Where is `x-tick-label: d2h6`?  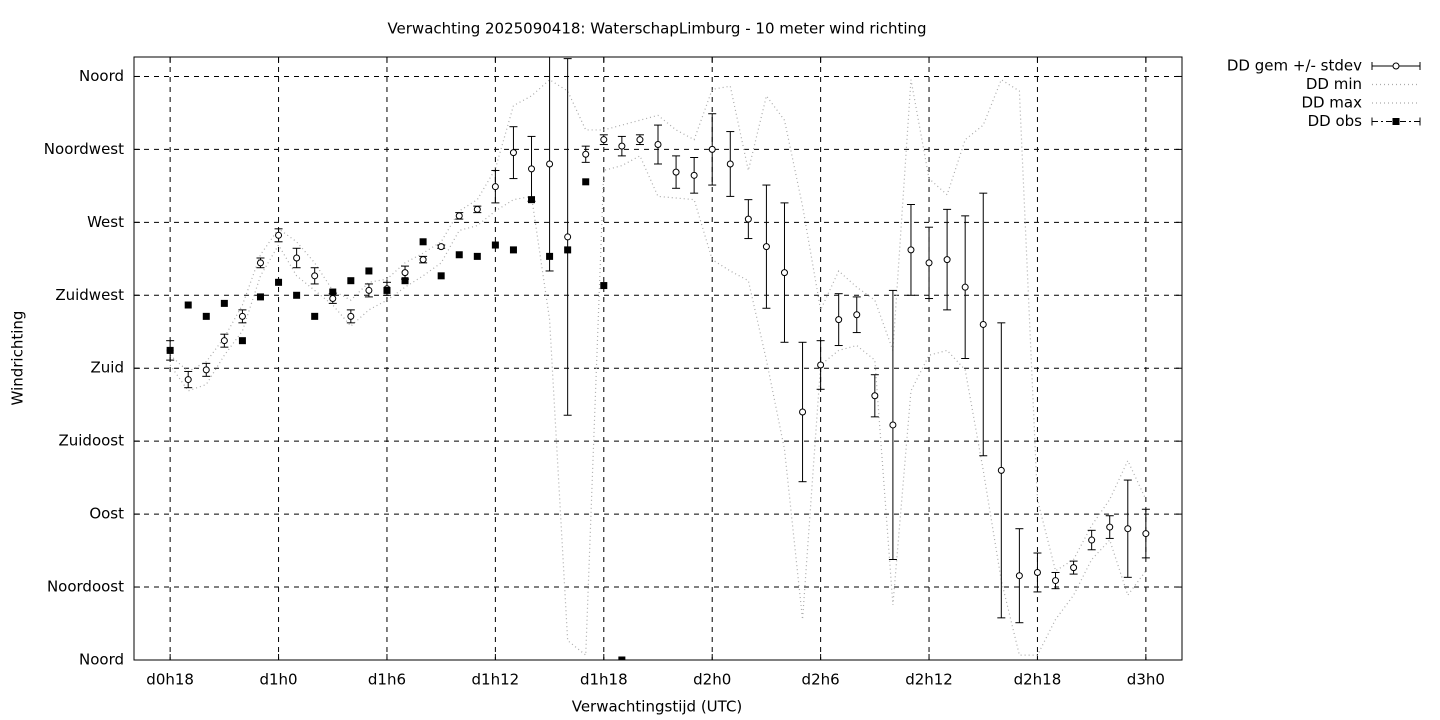
x-tick-label: d2h6 is located at coordinates (821, 680).